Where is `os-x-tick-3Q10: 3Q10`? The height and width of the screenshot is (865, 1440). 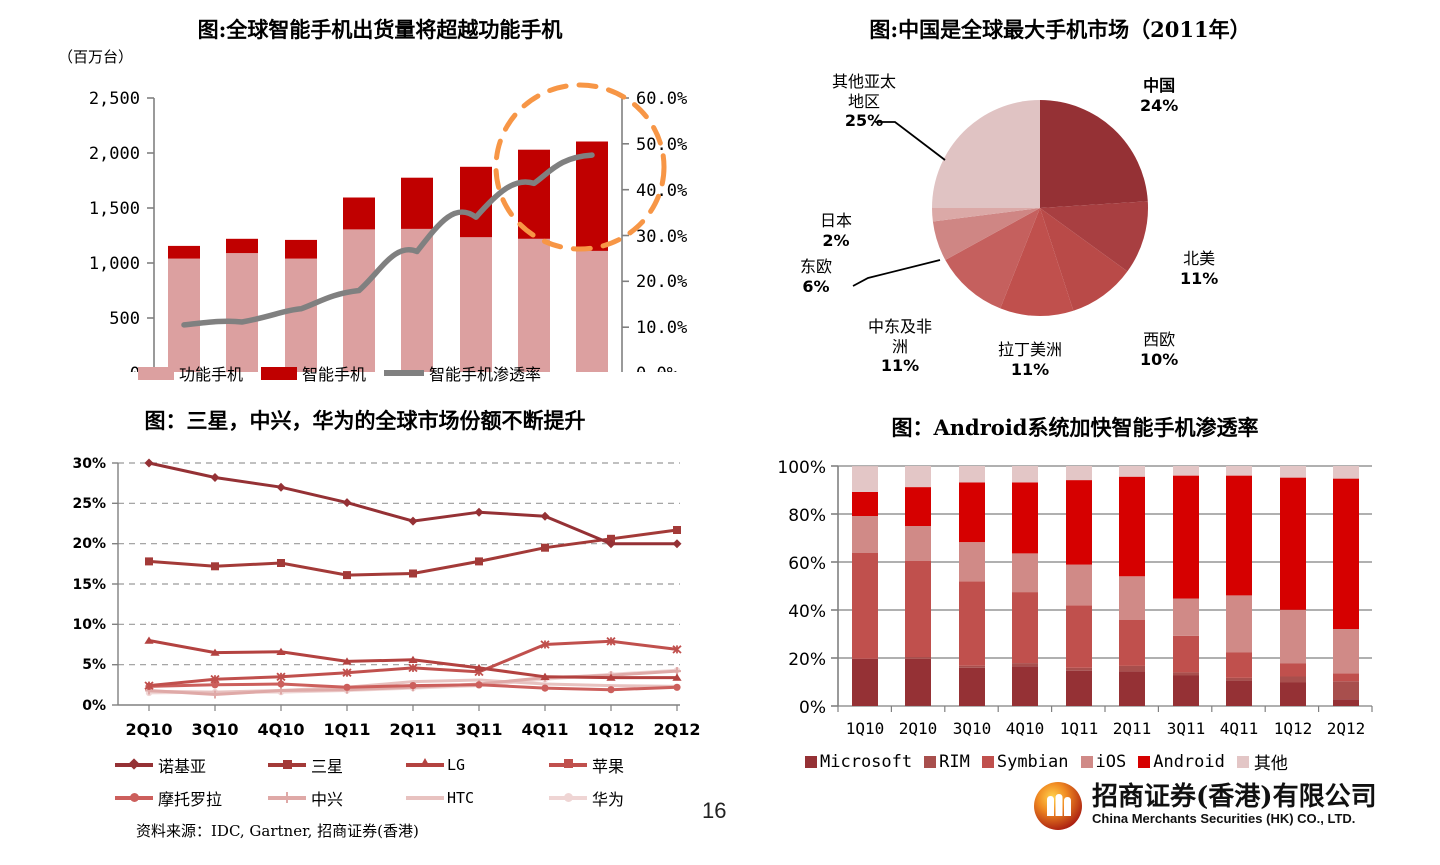 os-x-tick-3Q10: 3Q10 is located at coordinates (972, 728).